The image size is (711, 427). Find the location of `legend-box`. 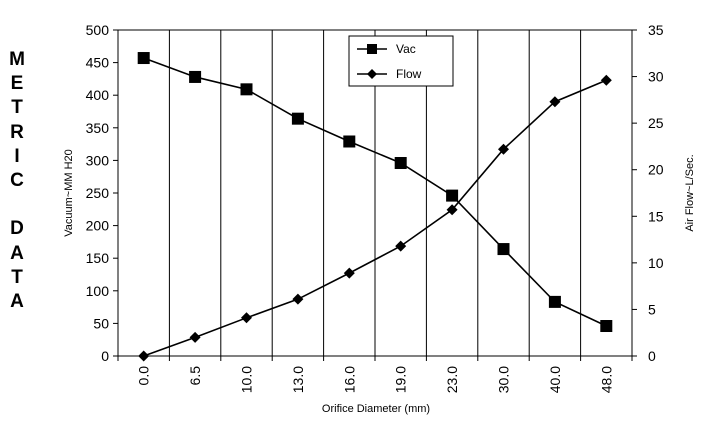

legend-box is located at coordinates (401, 61).